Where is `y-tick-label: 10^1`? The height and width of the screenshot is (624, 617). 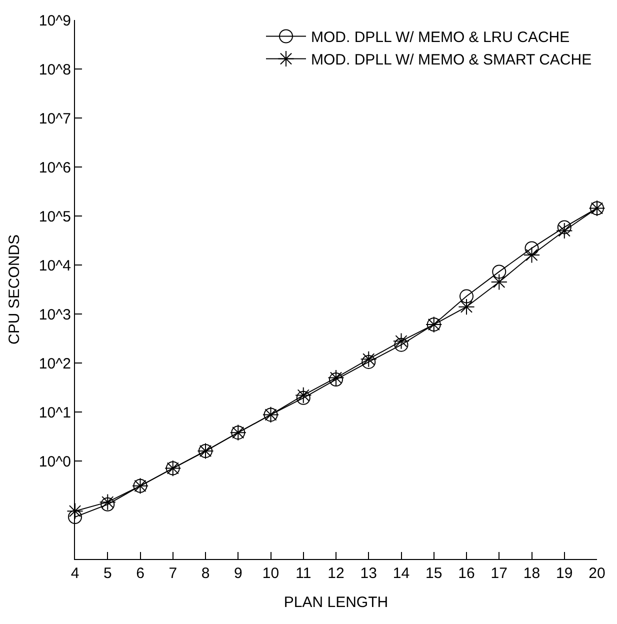
y-tick-label: 10^1 is located at coordinates (54, 413).